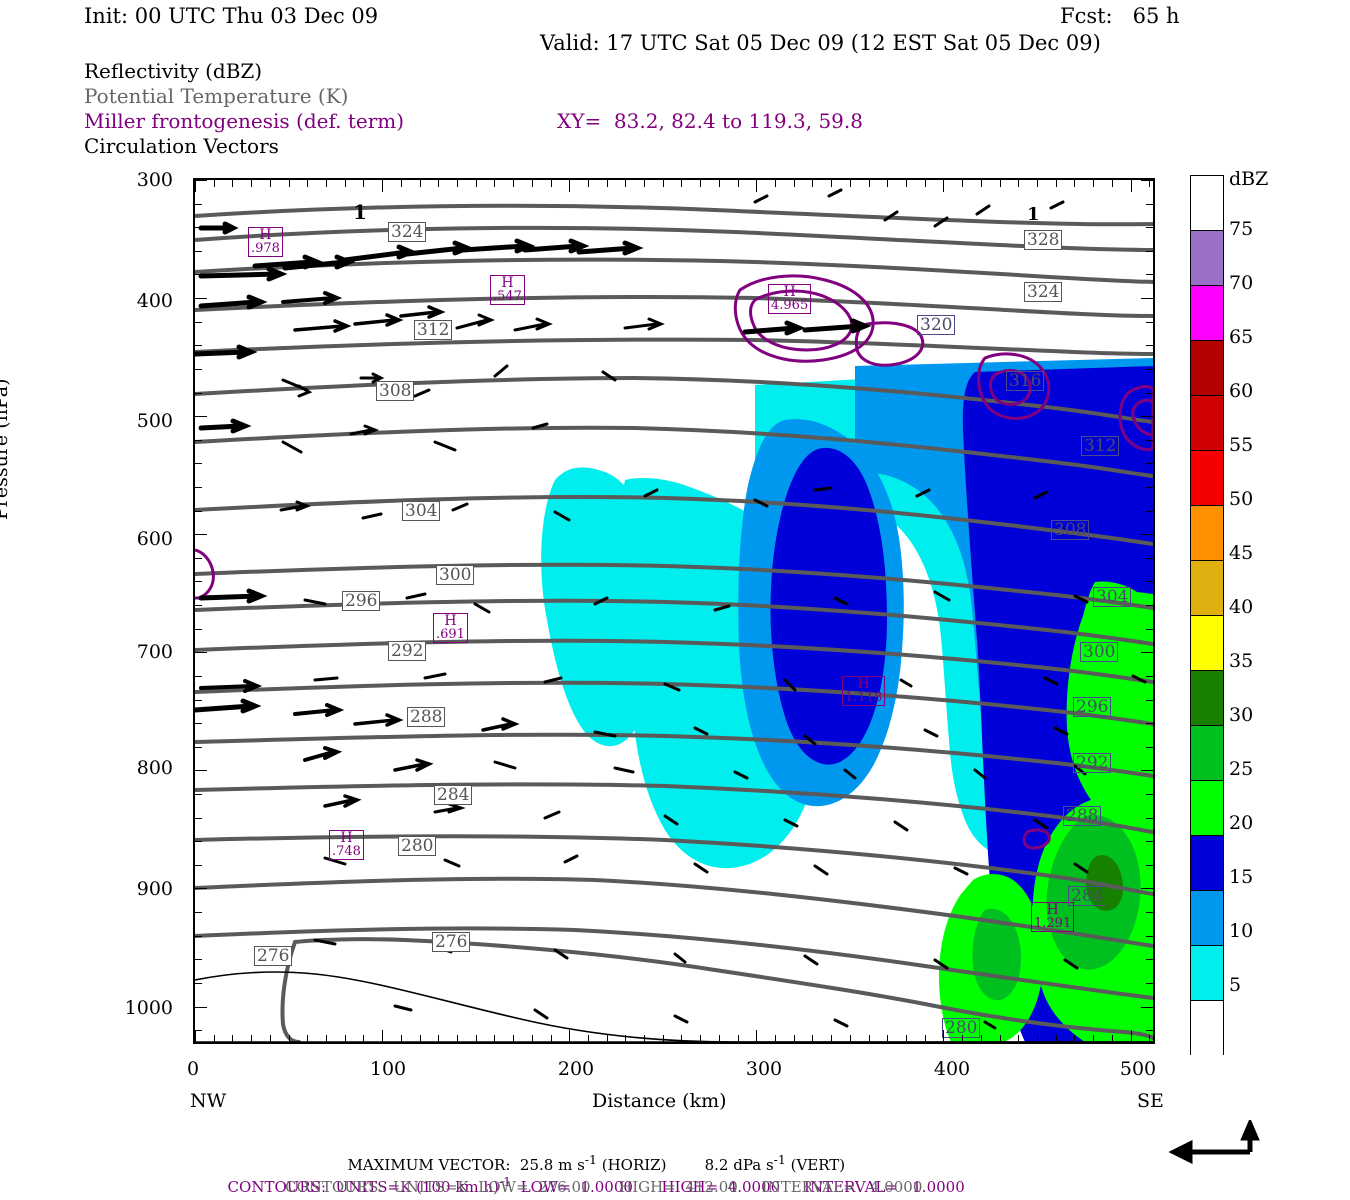 This screenshot has width=1350, height=1200. Describe the element at coordinates (1214, 1142) in the screenshot. I see `reference-vector-icon` at that location.